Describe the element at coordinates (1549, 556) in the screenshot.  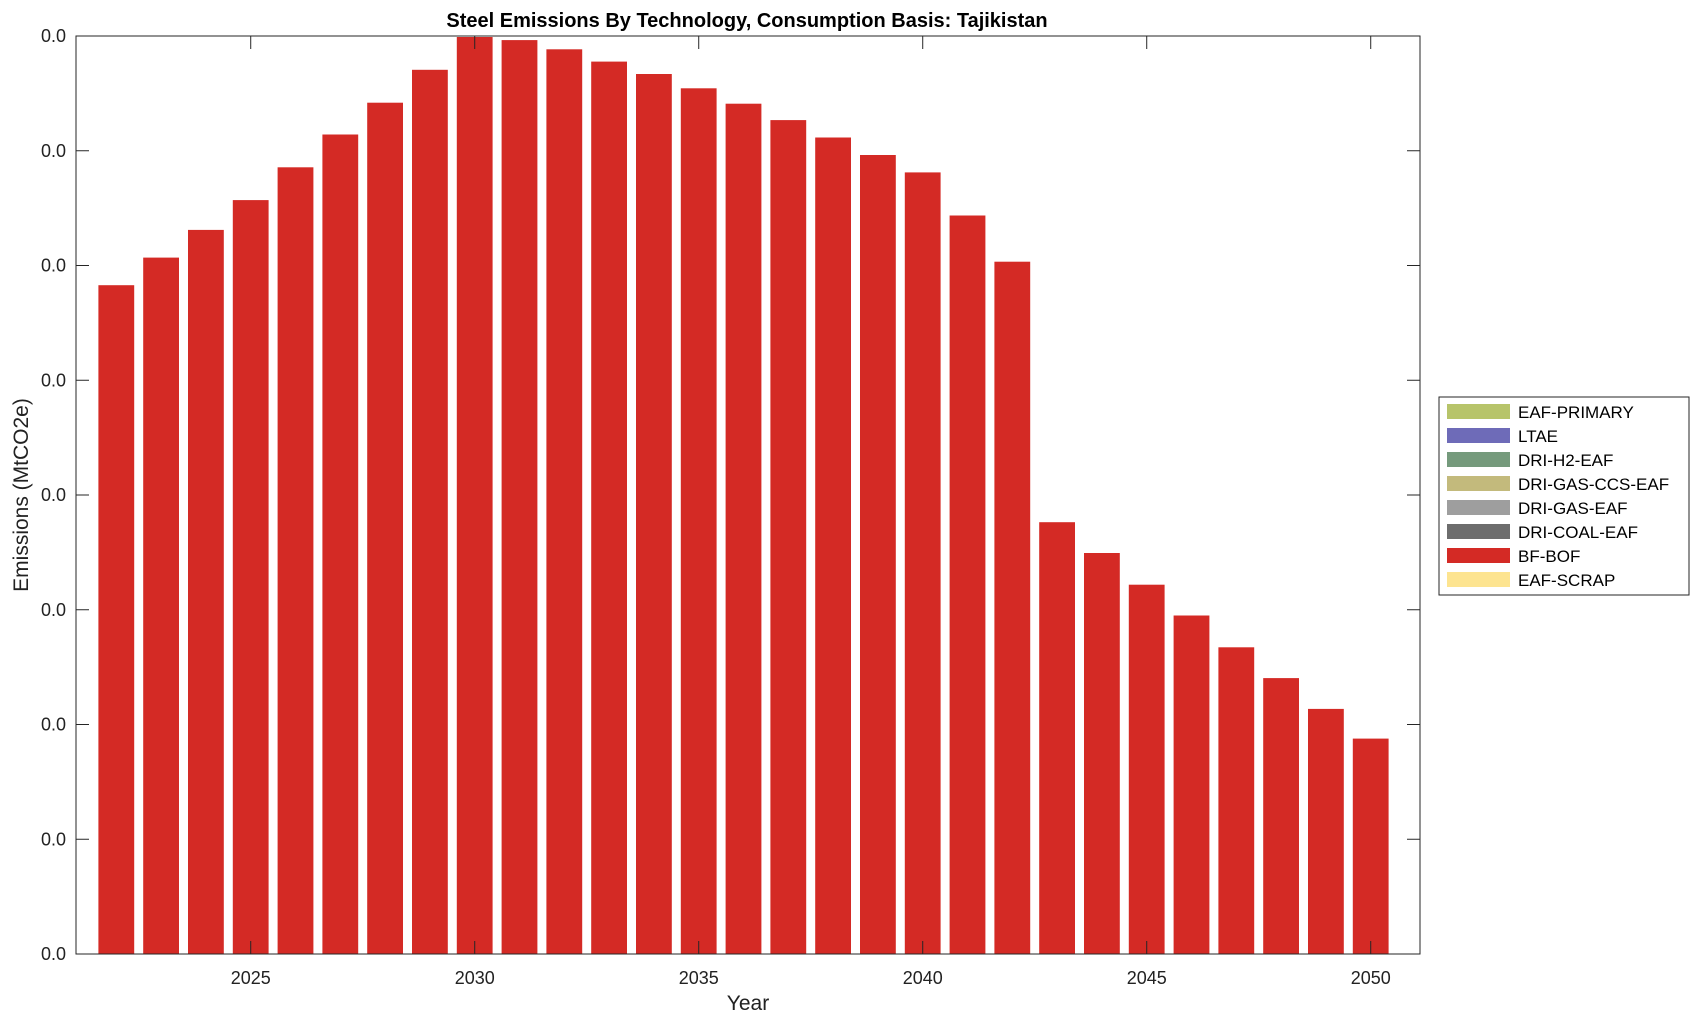
I see `legend-label-bf-bof: BF-BOF` at that location.